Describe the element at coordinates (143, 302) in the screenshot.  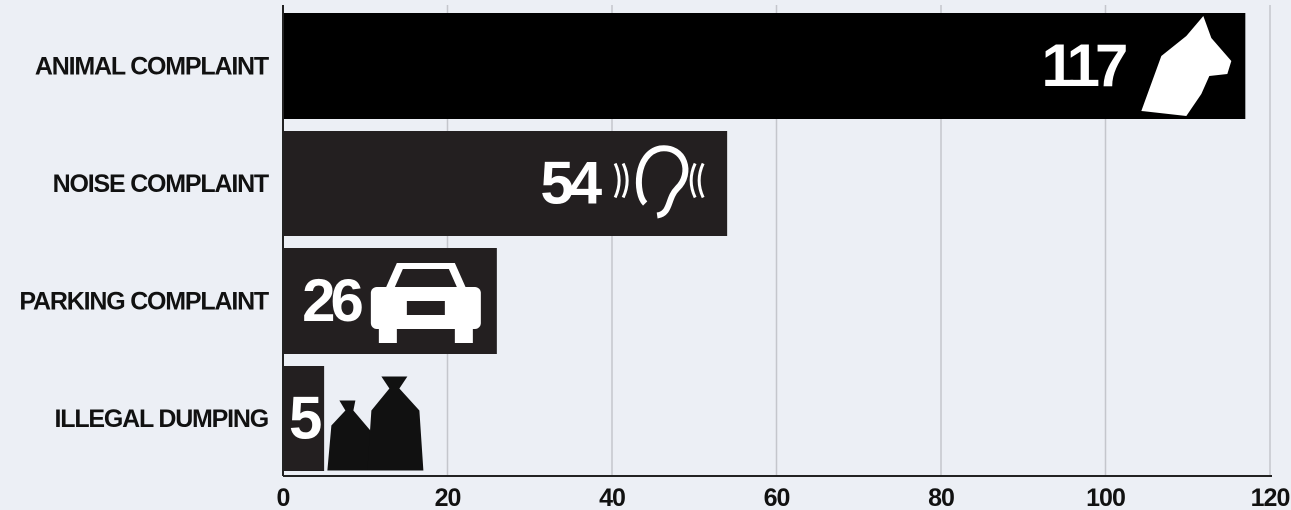
I see `category-label: PARKING COMPLAINT` at that location.